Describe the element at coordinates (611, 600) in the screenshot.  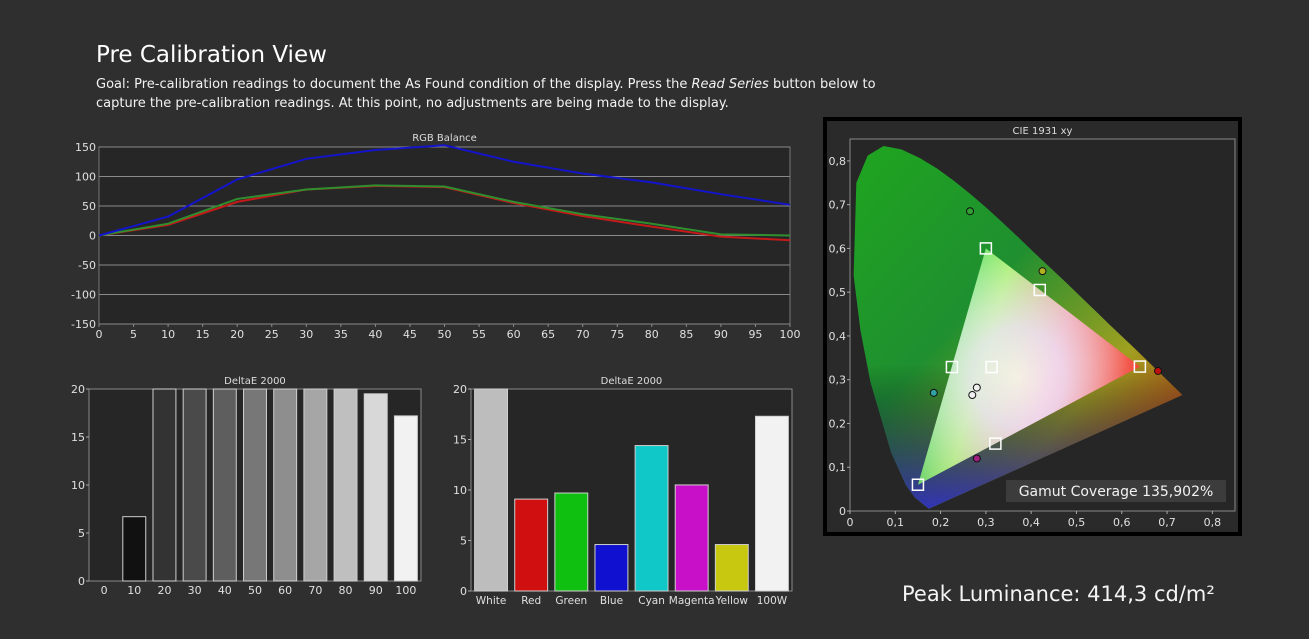
I see `x-tick-label: Blue` at that location.